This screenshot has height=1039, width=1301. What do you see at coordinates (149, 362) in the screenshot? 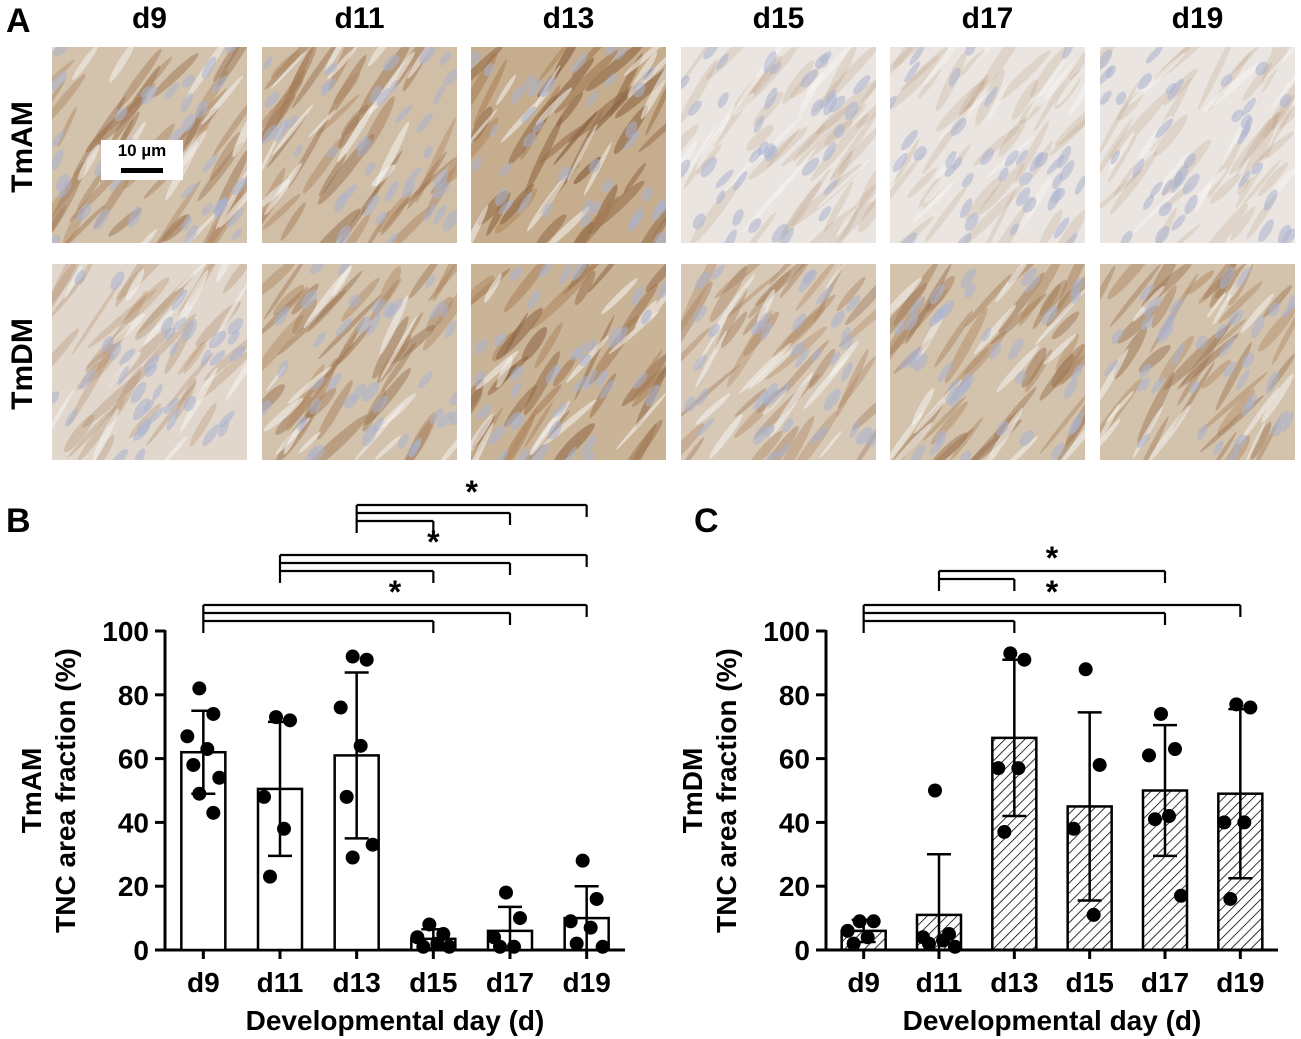
I see `micrograph-tmdm-d9` at bounding box center [149, 362].